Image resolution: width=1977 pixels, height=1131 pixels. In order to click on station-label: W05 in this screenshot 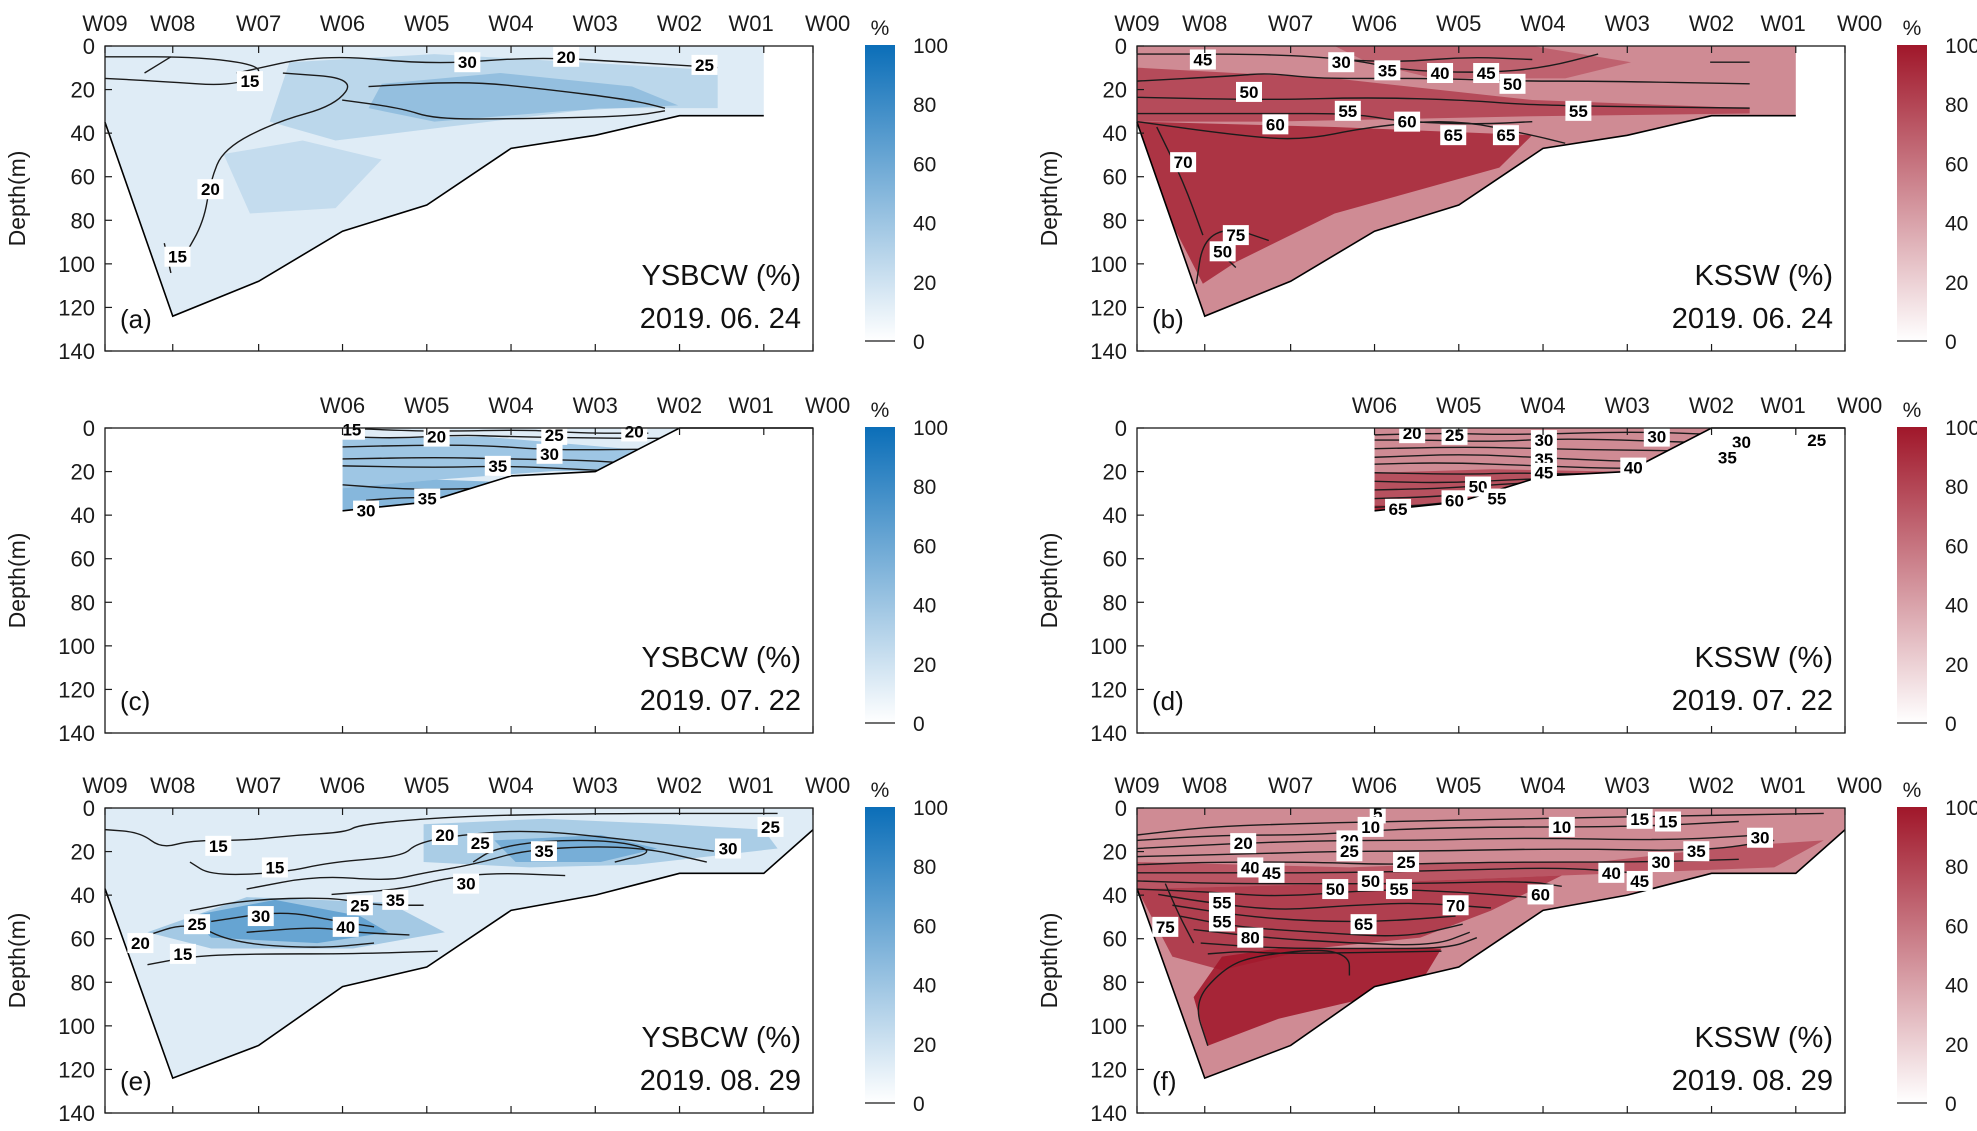, I will do `click(426, 405)`.